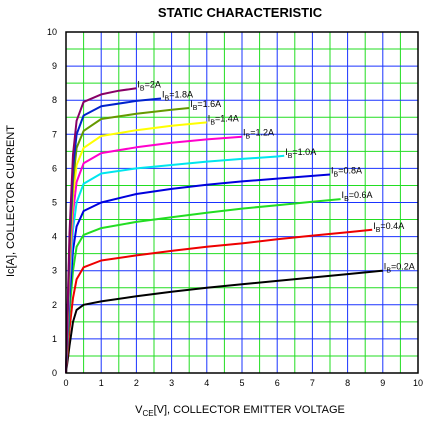 This screenshot has width=425, height=431. I want to click on y-tick-label: 5, so click(54, 203).